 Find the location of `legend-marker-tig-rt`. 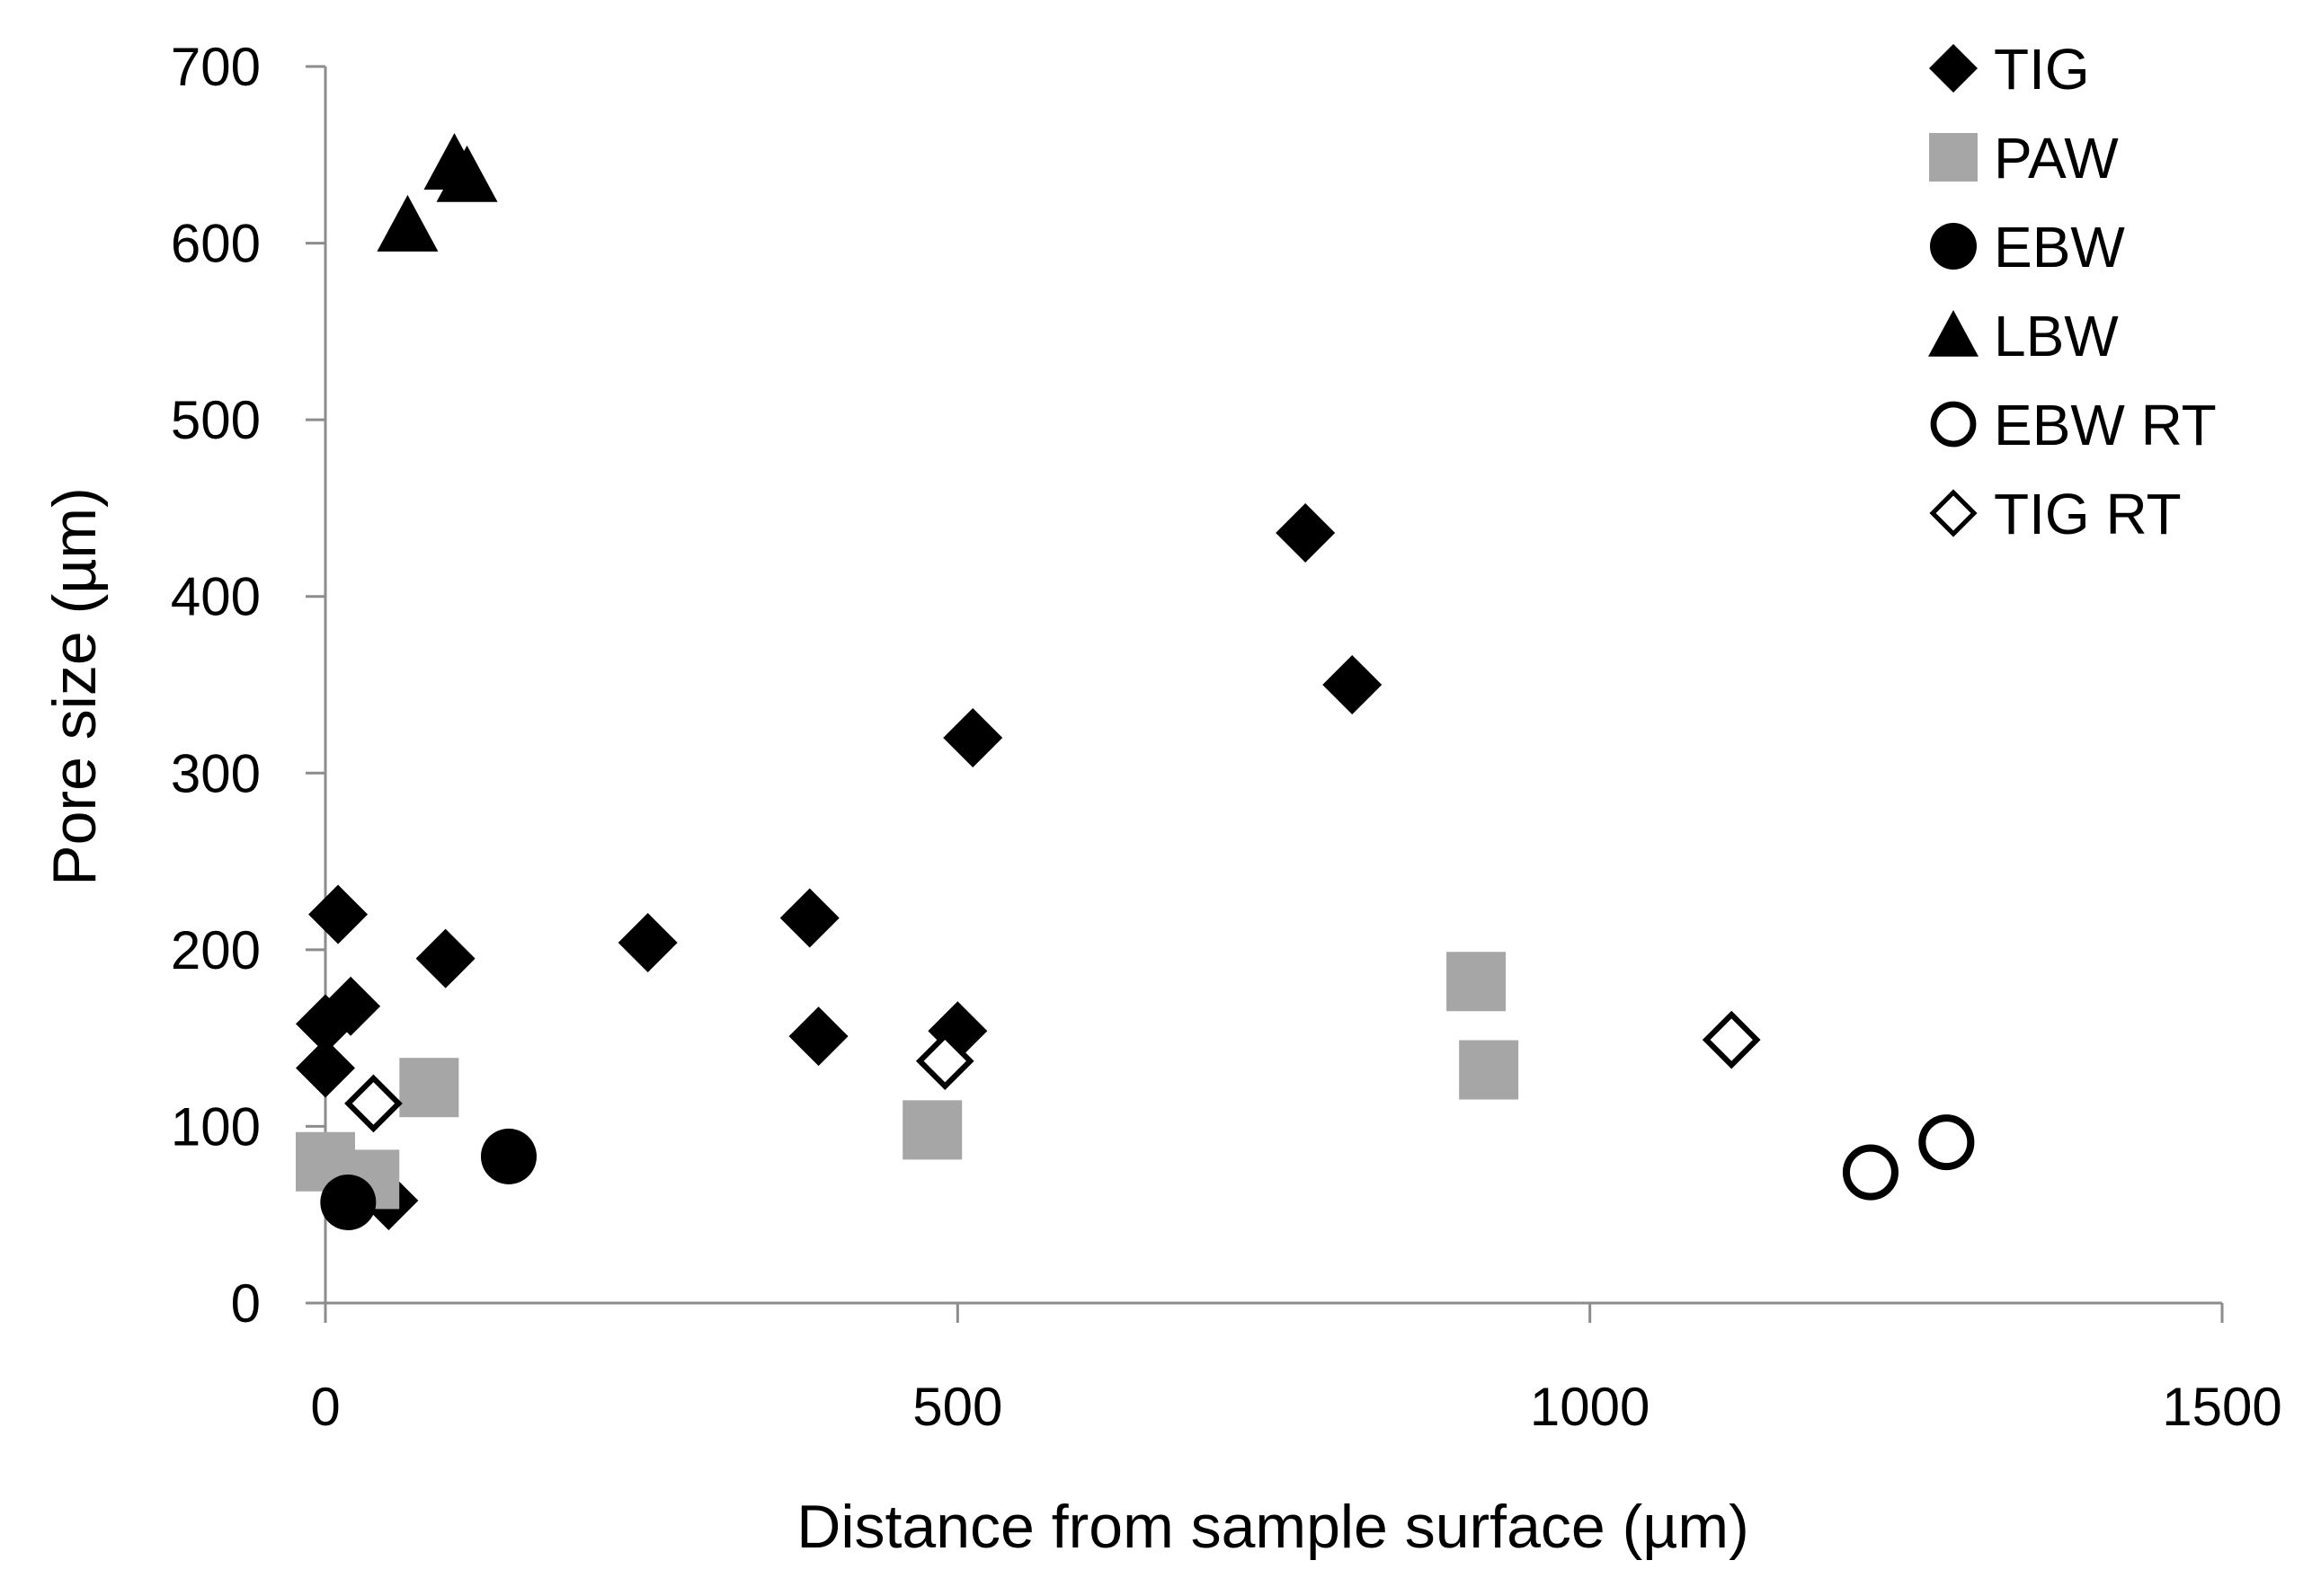

legend-marker-tig-rt is located at coordinates (1954, 513).